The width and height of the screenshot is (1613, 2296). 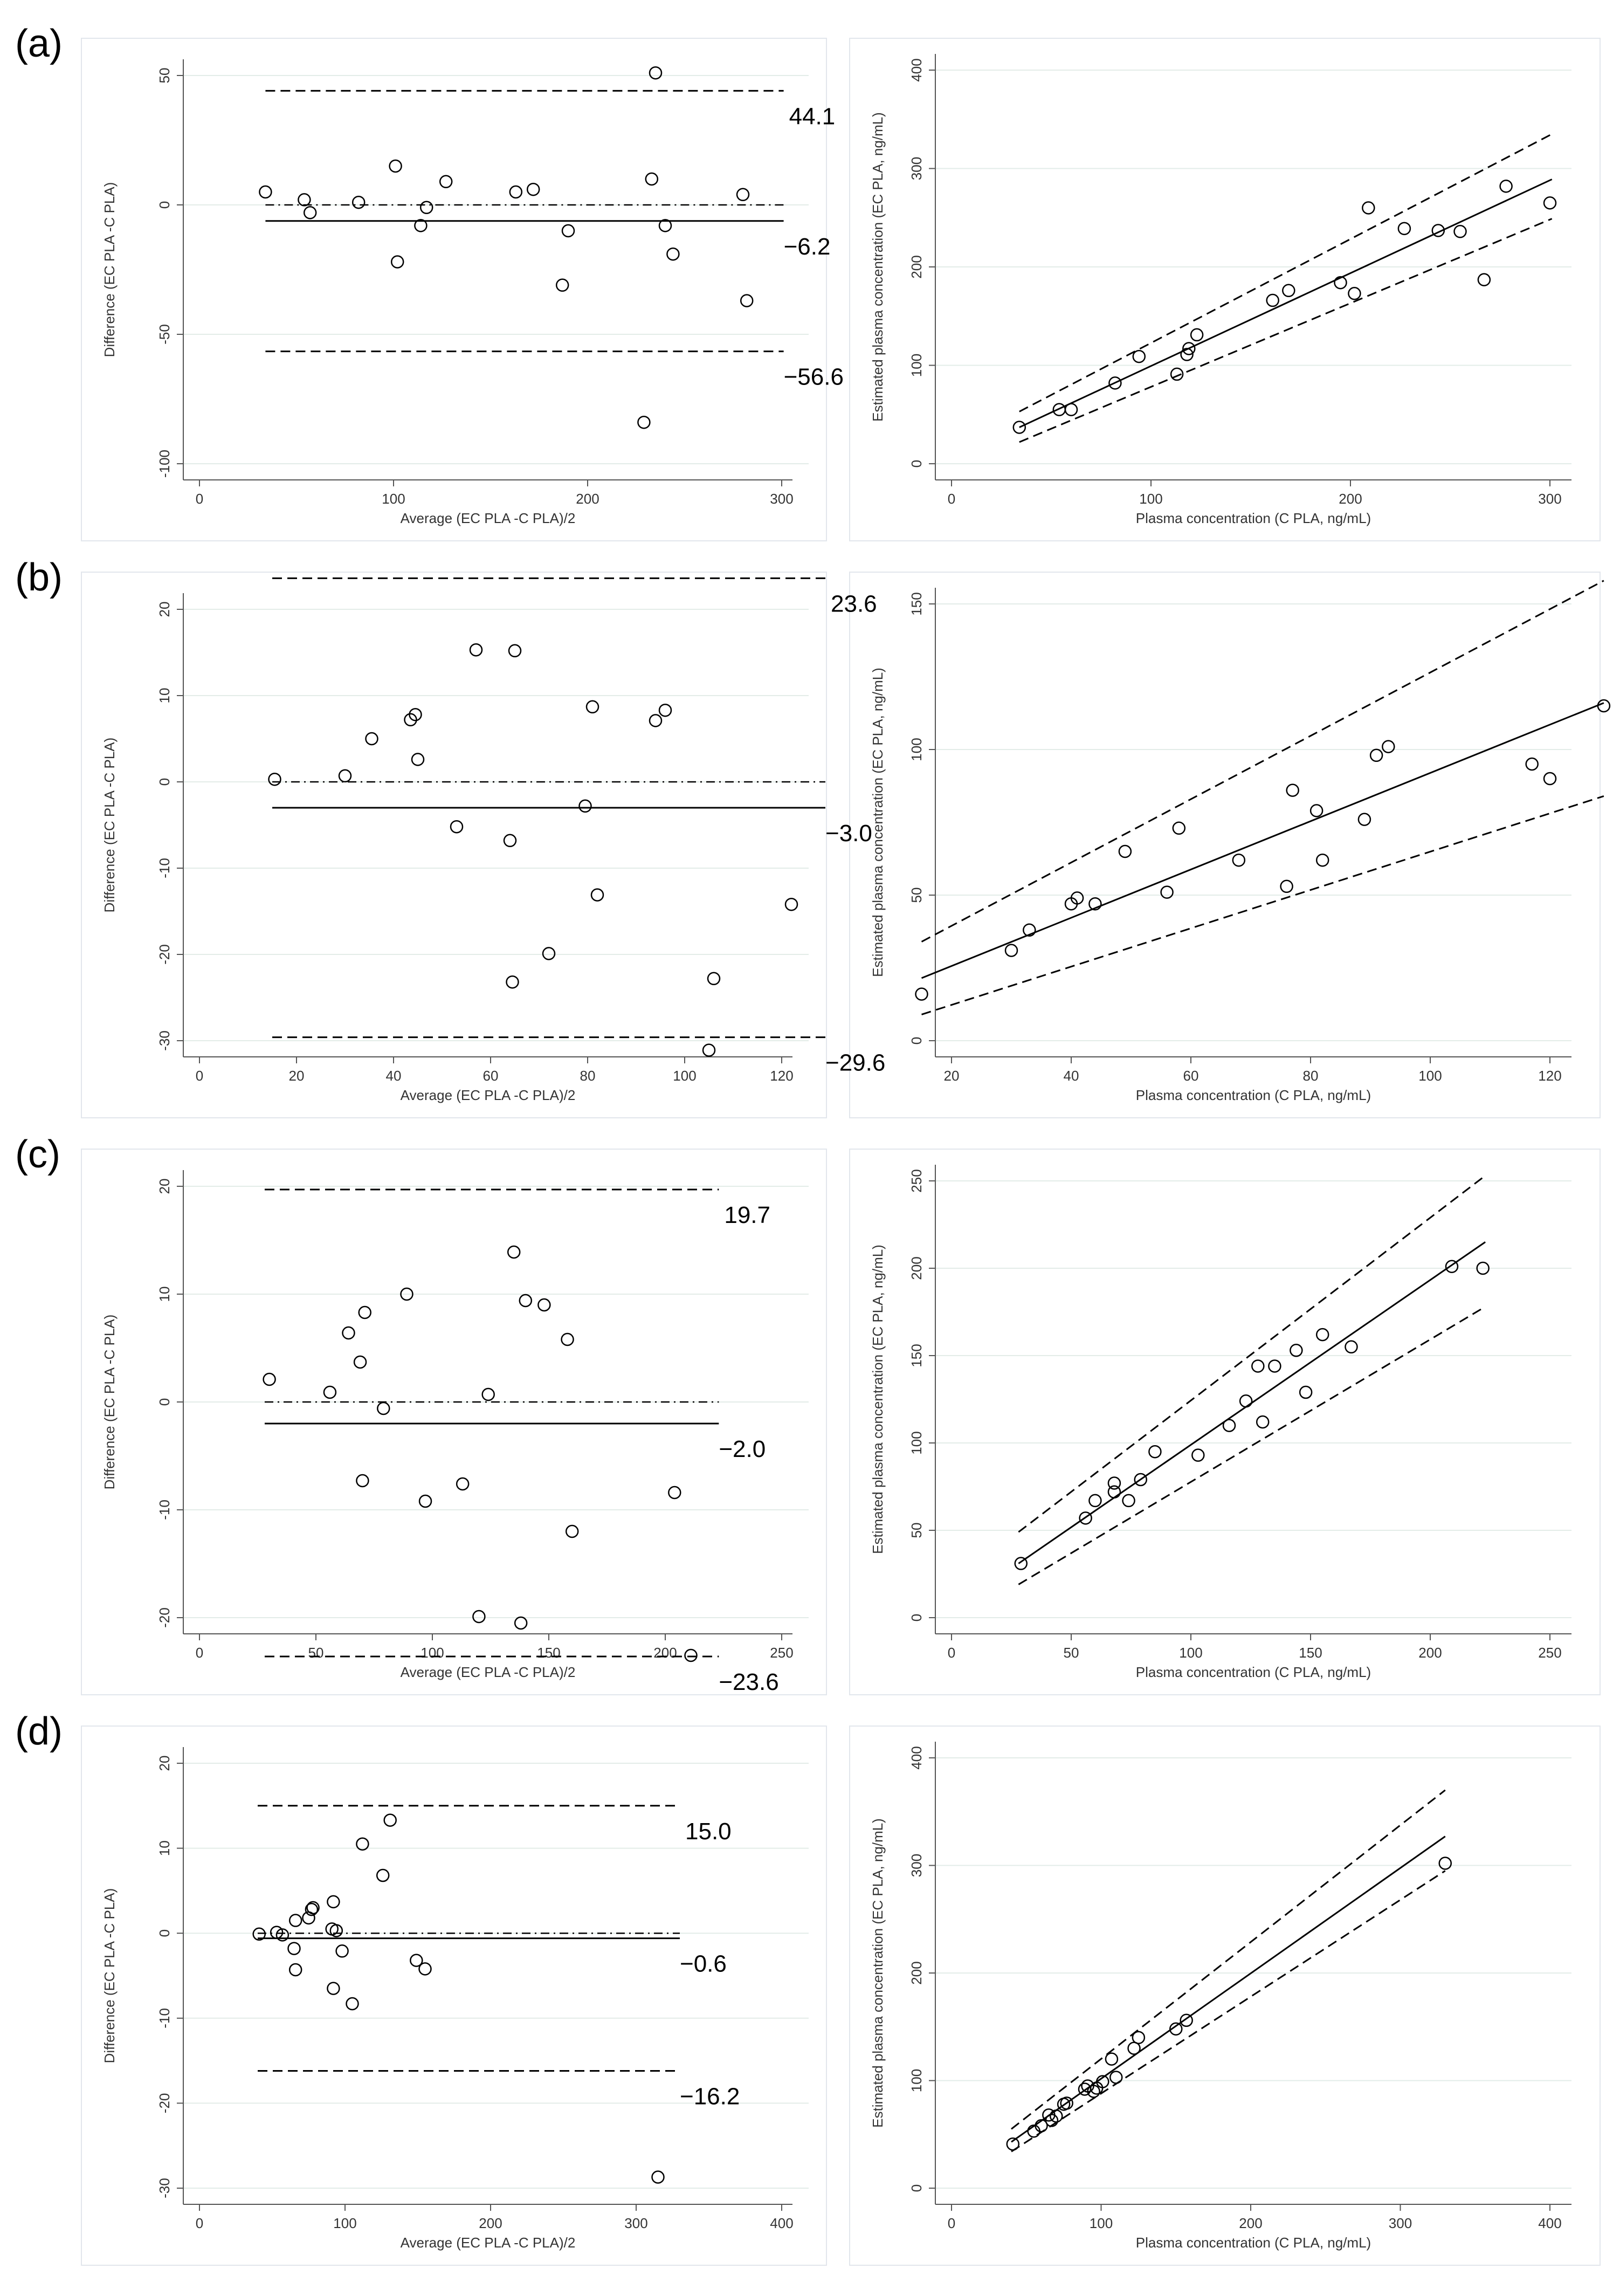 I want to click on lower-limit-label: −29.6, so click(x=855, y=1063).